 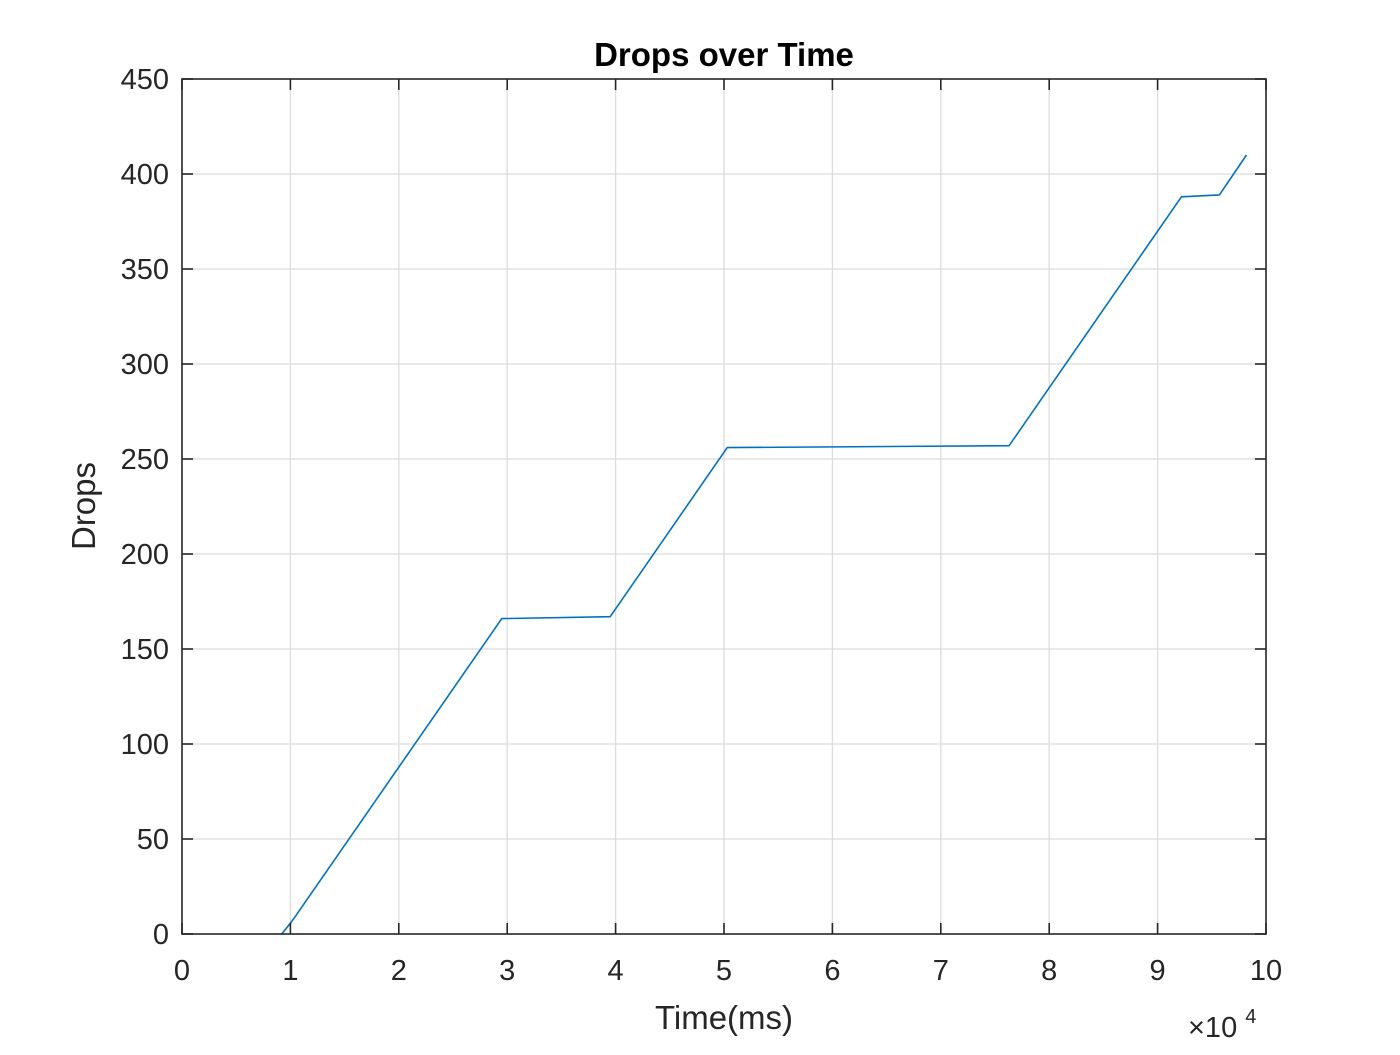 I want to click on y-tick-label: 400, so click(x=145, y=175).